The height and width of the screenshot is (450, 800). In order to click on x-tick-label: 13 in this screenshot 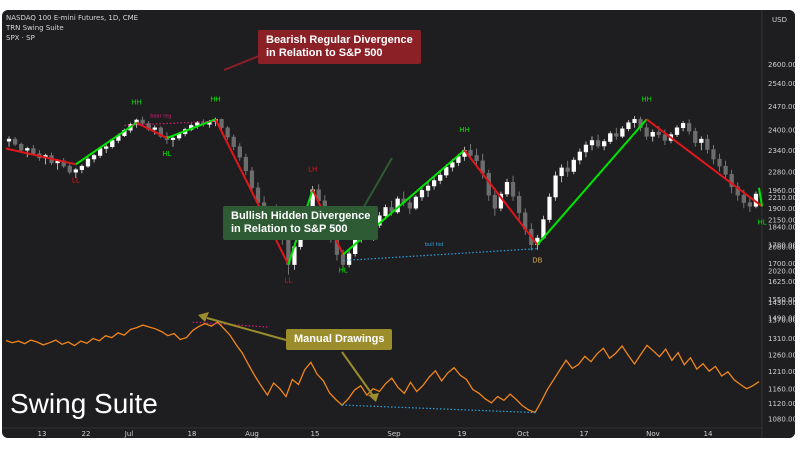, I will do `click(42, 434)`.